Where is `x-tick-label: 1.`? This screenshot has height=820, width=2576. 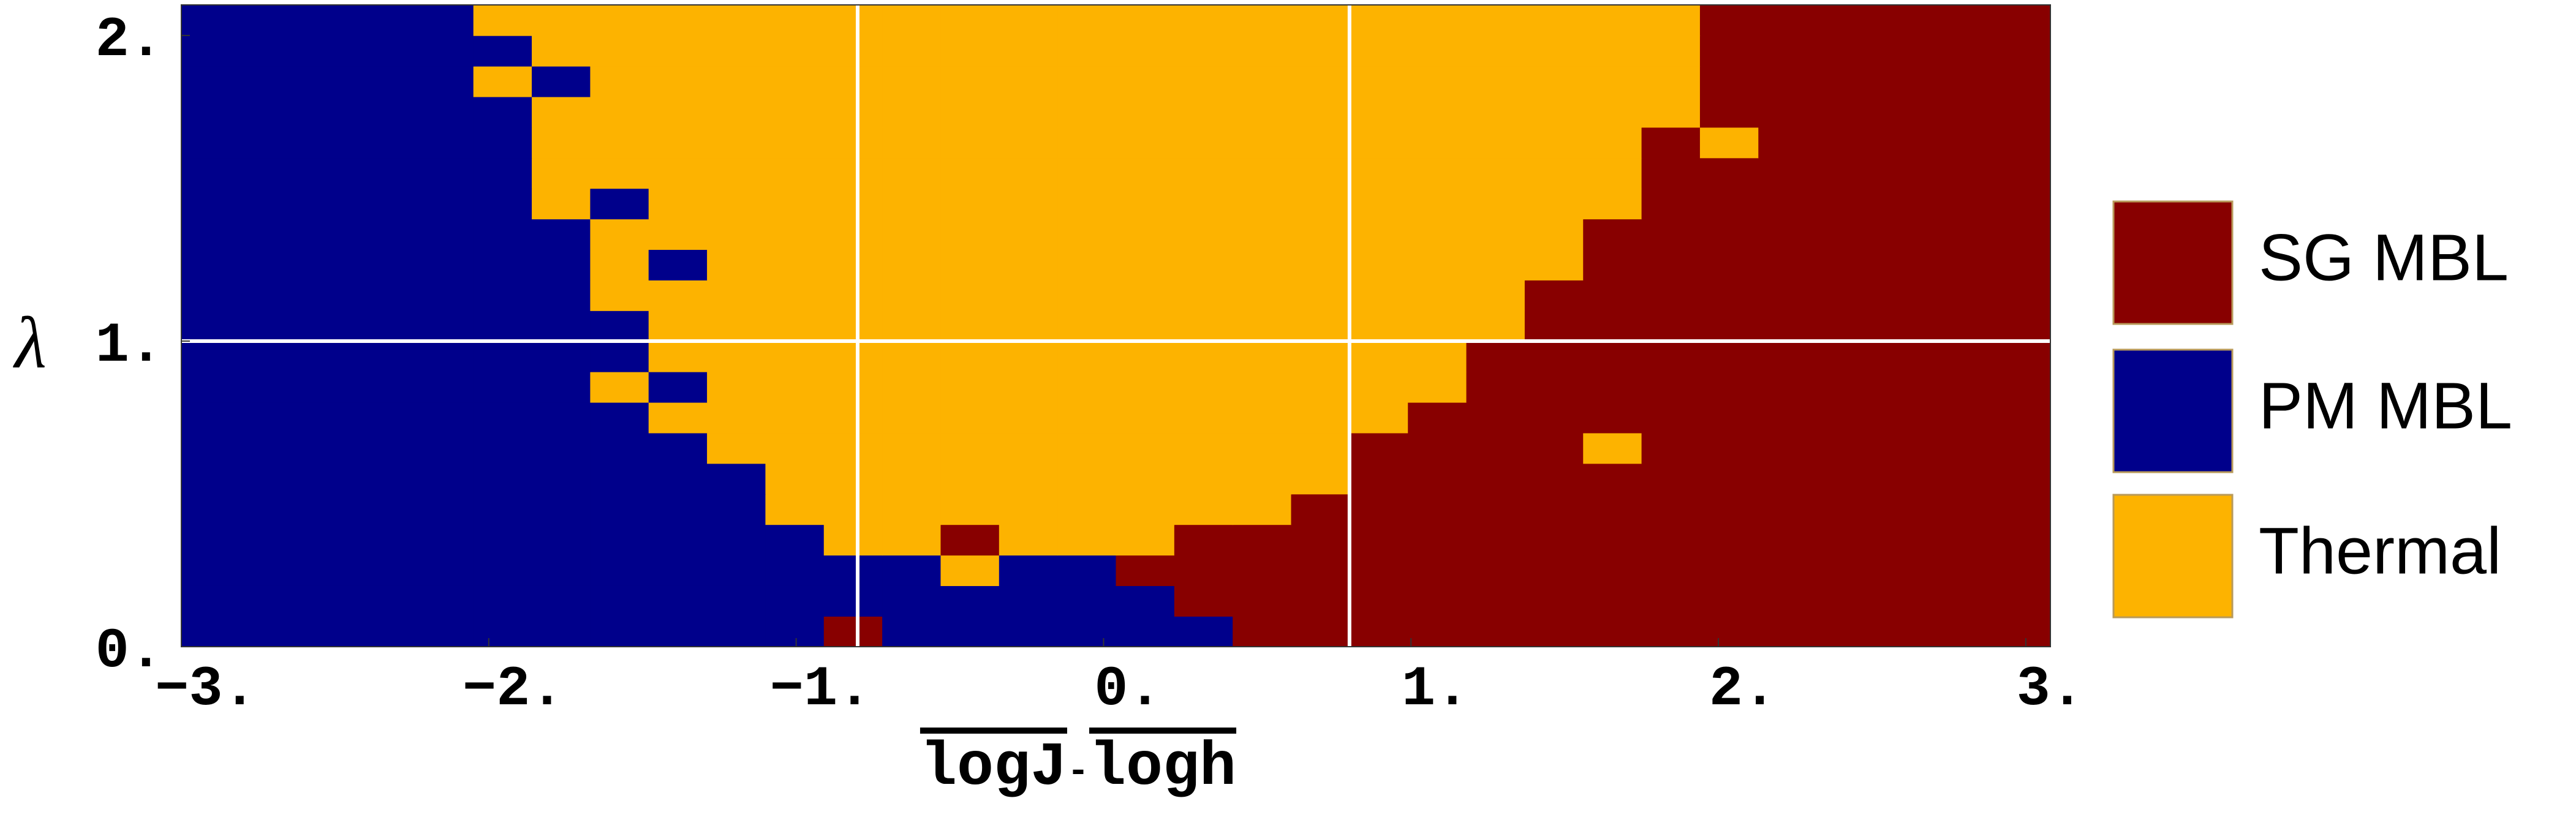
x-tick-label: 1. is located at coordinates (1435, 689).